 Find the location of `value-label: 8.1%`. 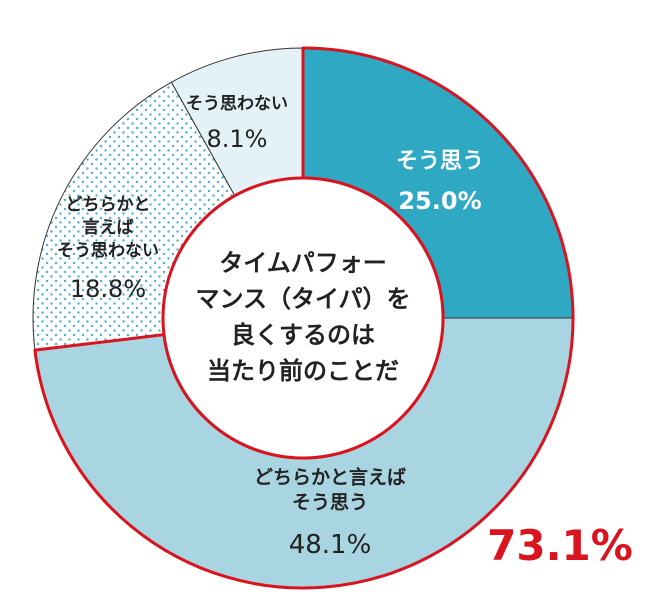

value-label: 8.1% is located at coordinates (237, 139).